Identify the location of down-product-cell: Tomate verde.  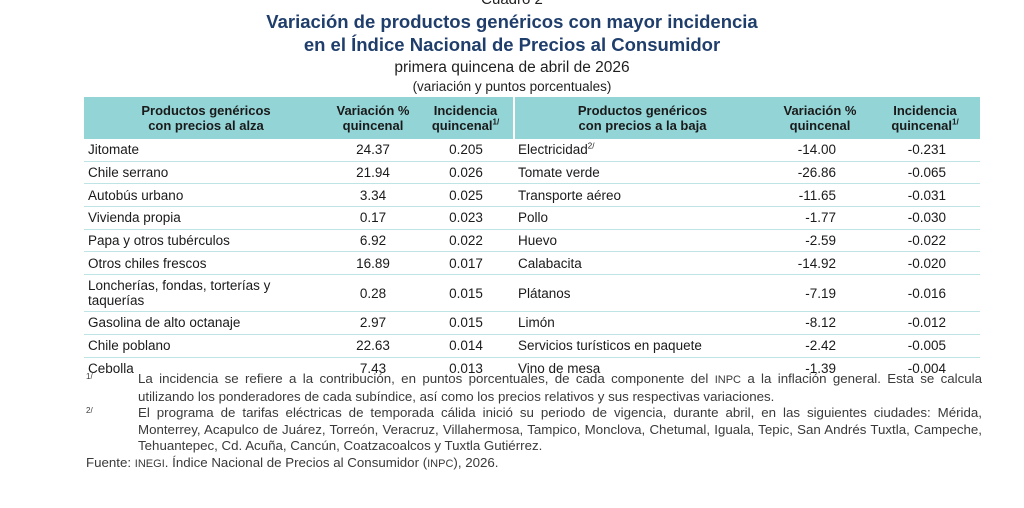
(642, 173).